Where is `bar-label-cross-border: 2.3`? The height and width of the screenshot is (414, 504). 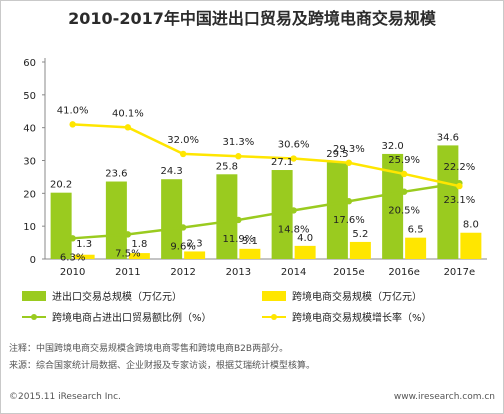 bar-label-cross-border: 2.3 is located at coordinates (195, 243).